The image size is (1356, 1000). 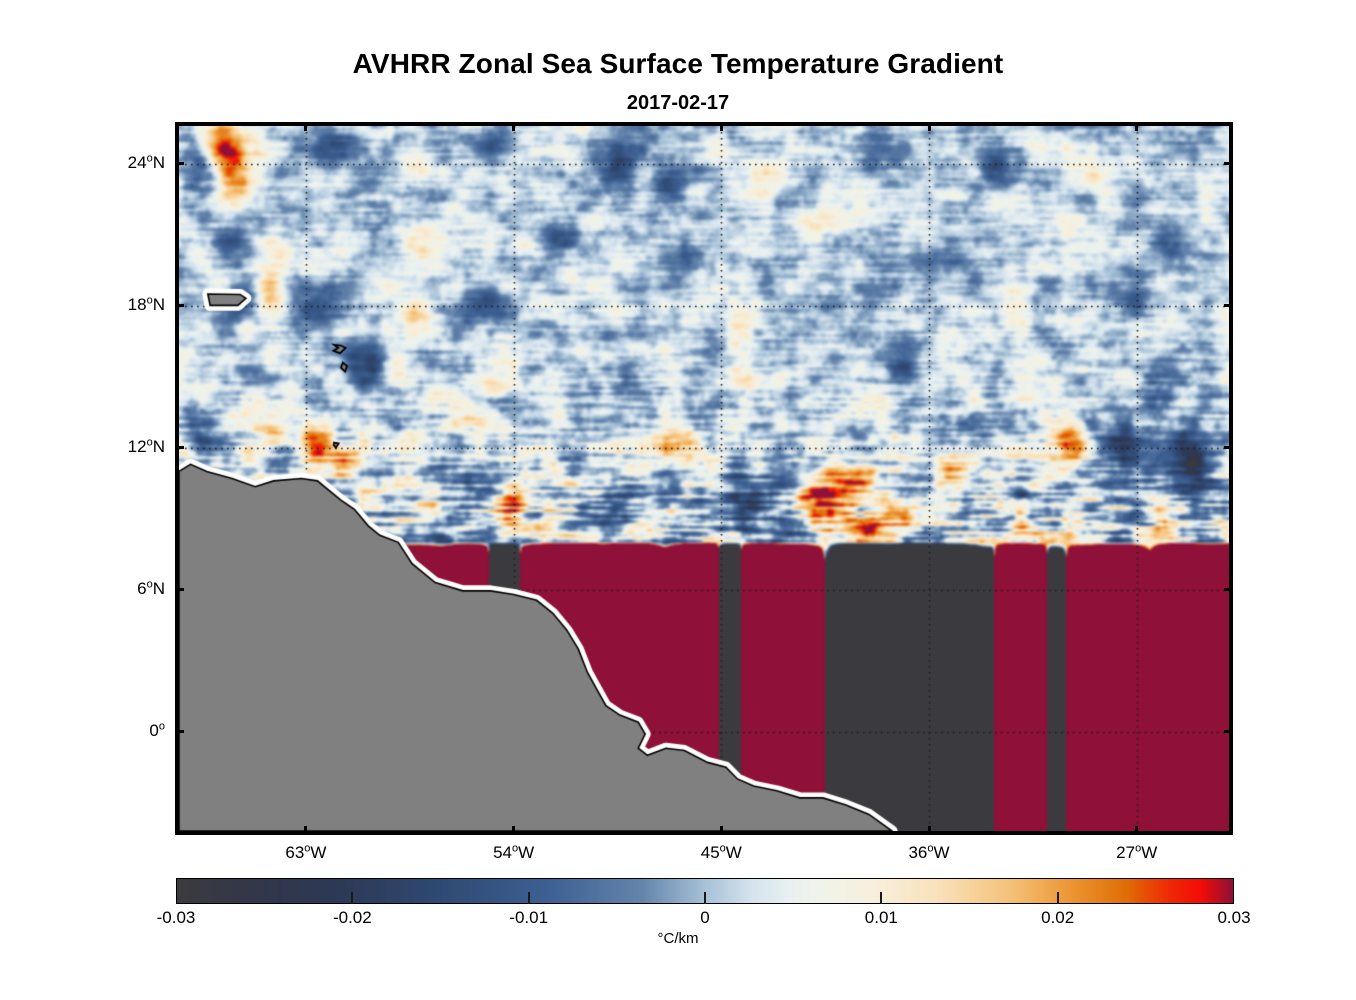 I want to click on colorbar-unit-label: °C/km, so click(x=678, y=938).